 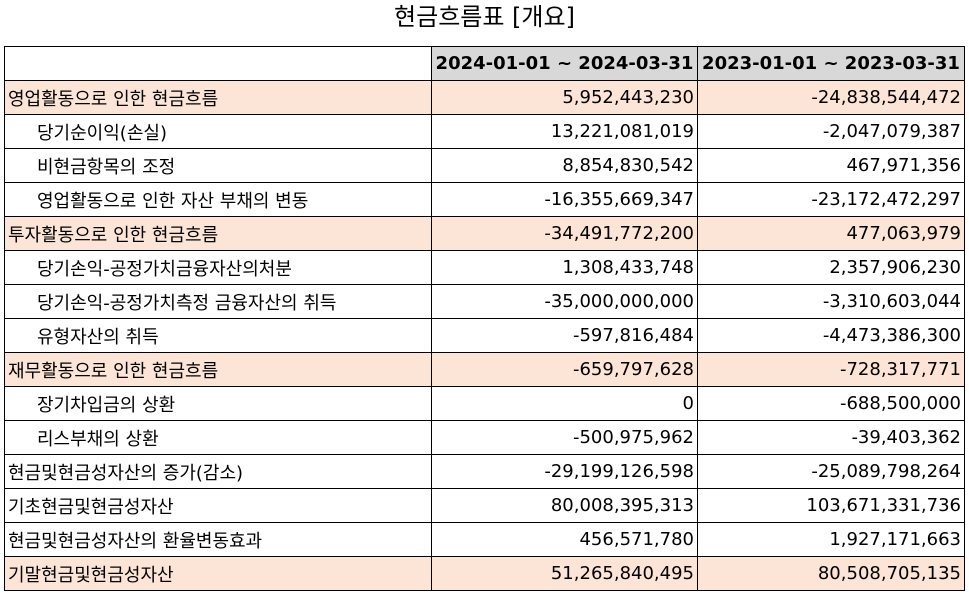 I want to click on table-row: 기초현금및현금성자산 80,008,395,313 103,671,331,736, so click(x=484, y=505).